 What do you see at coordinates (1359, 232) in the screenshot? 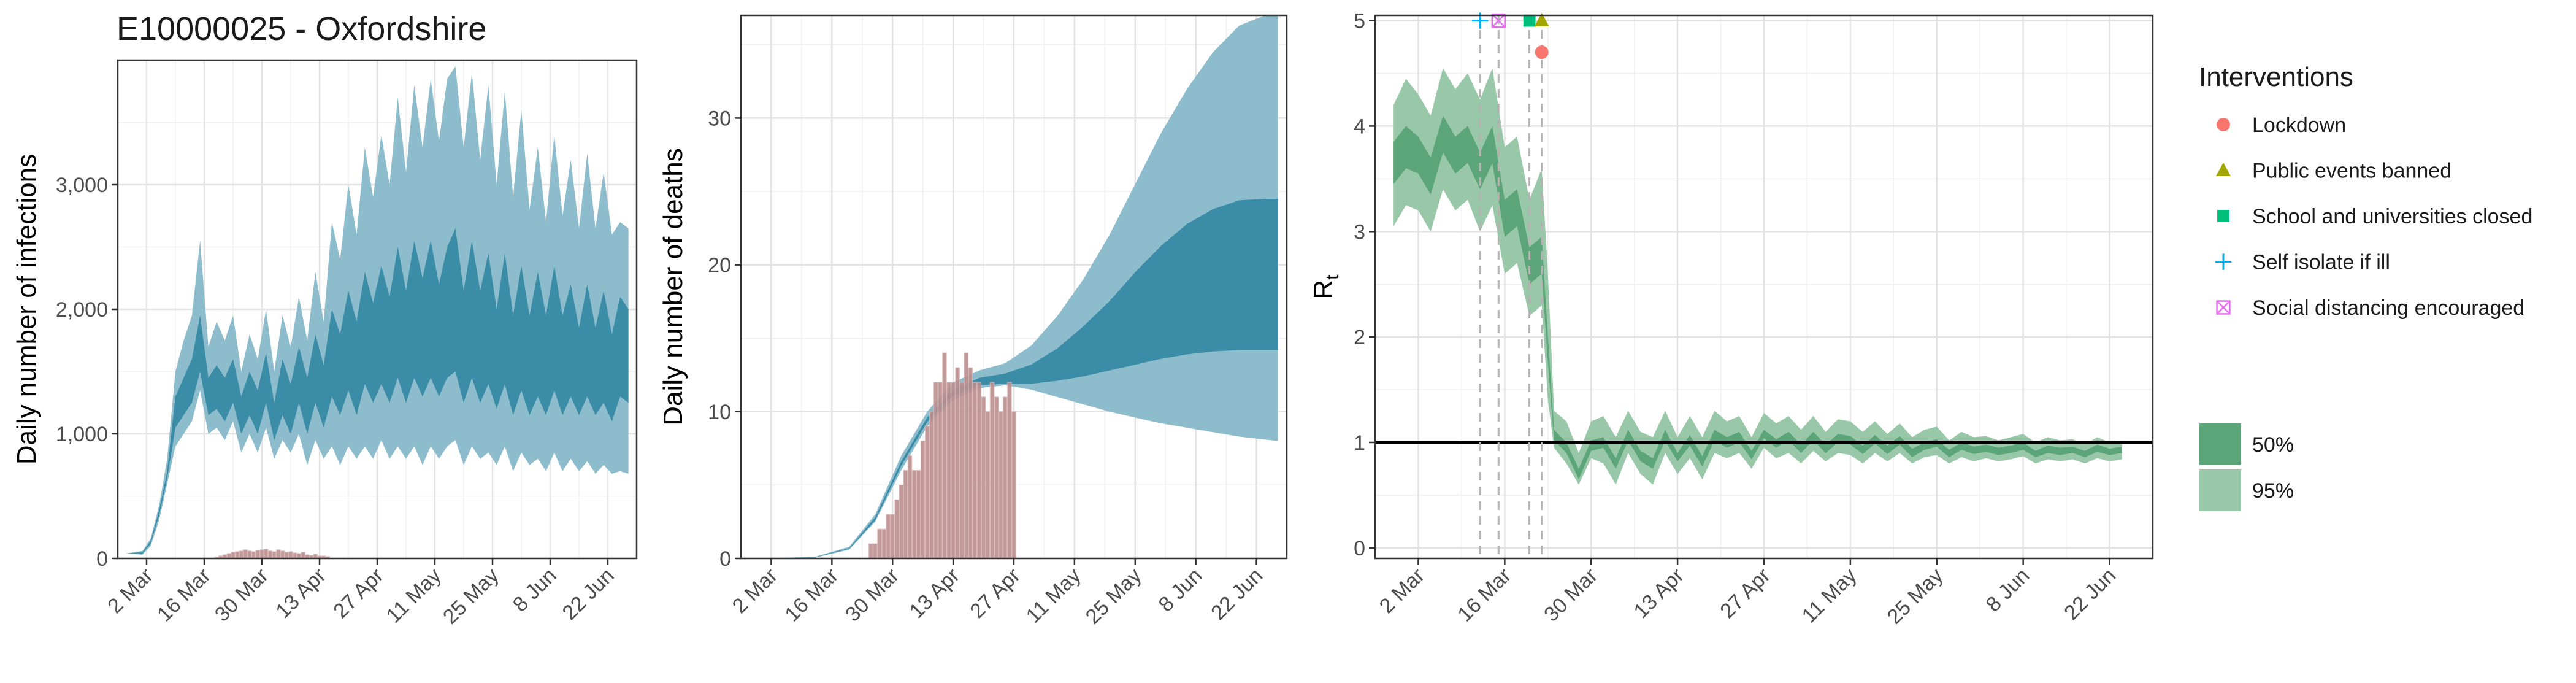
I see `rt-y-tick-label: 3` at bounding box center [1359, 232].